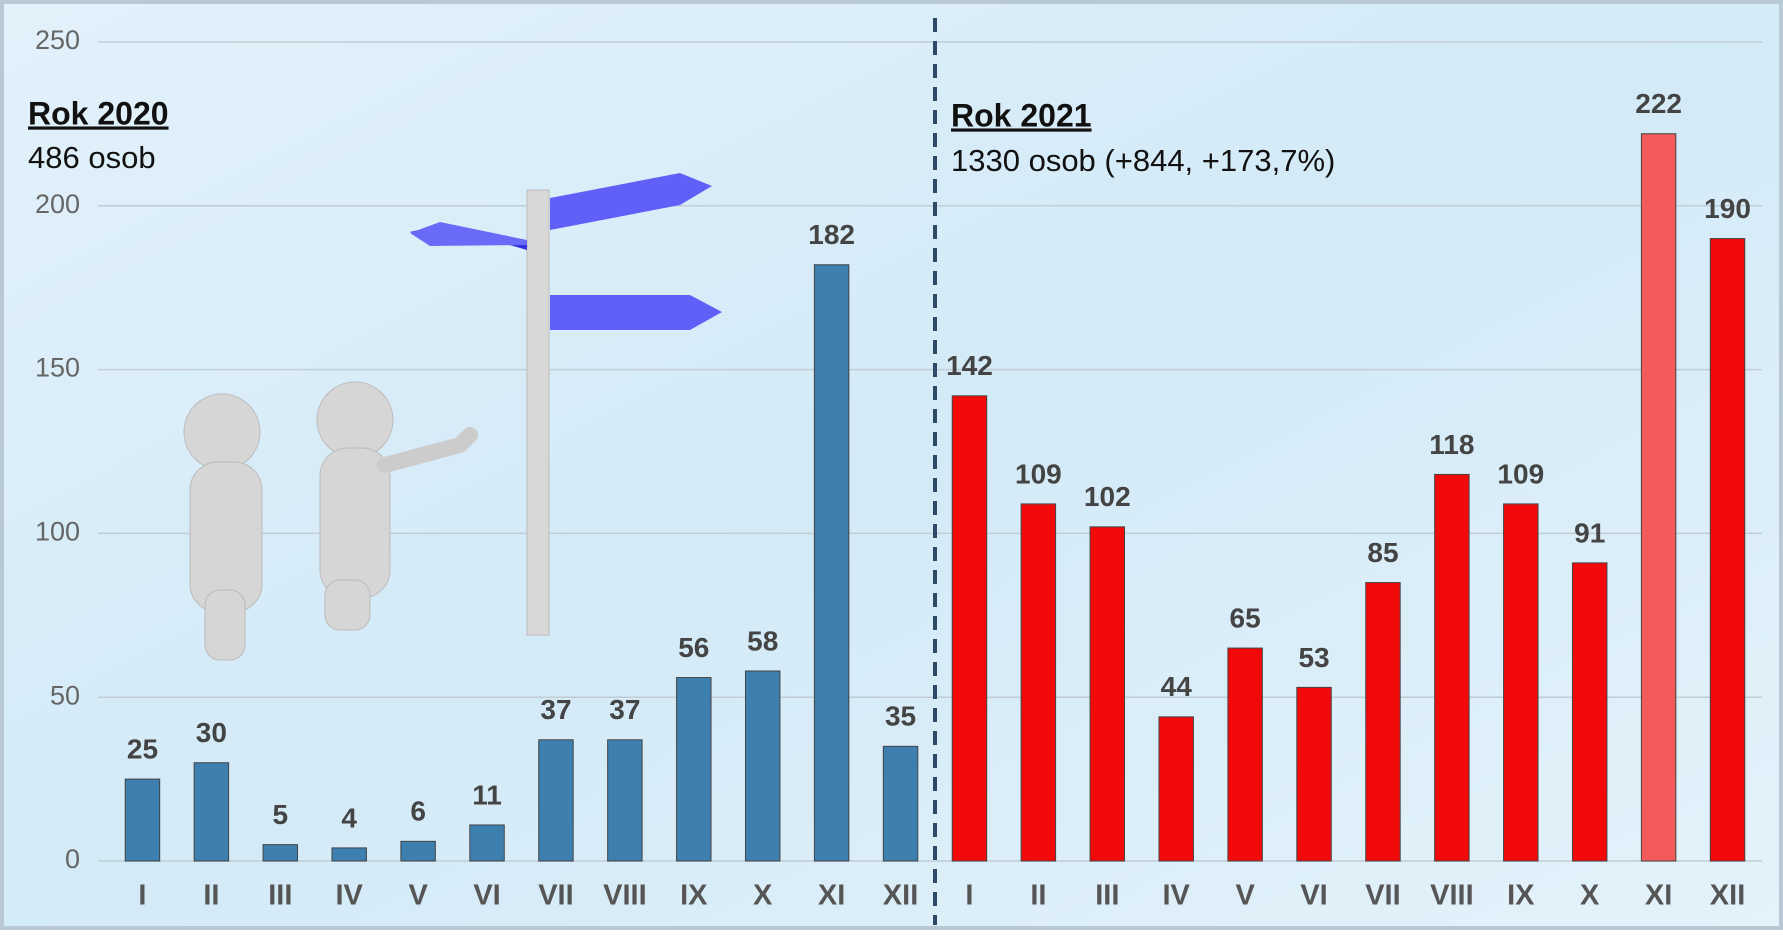 The height and width of the screenshot is (935, 1783). I want to click on group-subtitle: 1330 osob (+844, +173,7%), so click(1143, 160).